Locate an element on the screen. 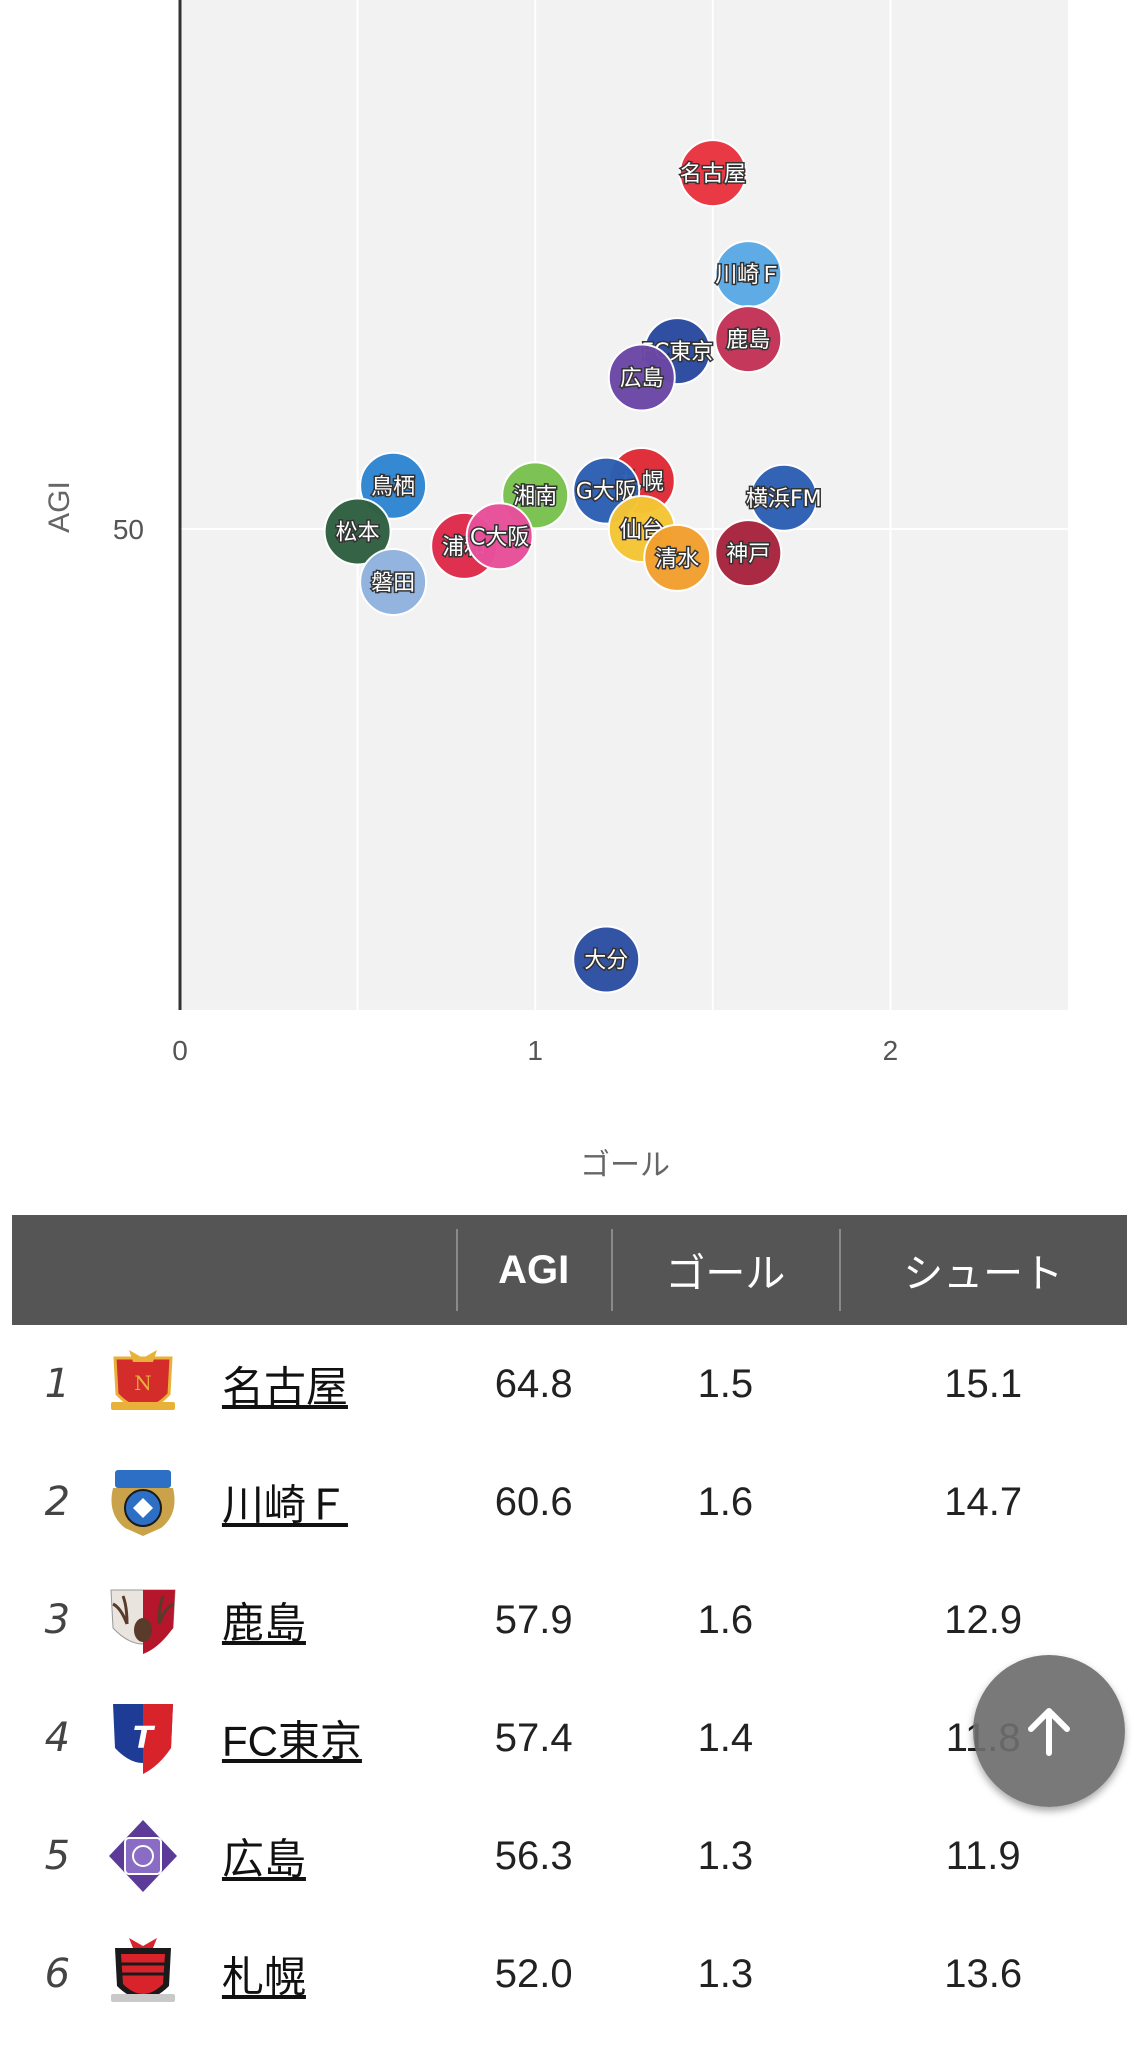 This screenshot has width=1138, height=2048. shoot-cell: 13.6 is located at coordinates (983, 1973).